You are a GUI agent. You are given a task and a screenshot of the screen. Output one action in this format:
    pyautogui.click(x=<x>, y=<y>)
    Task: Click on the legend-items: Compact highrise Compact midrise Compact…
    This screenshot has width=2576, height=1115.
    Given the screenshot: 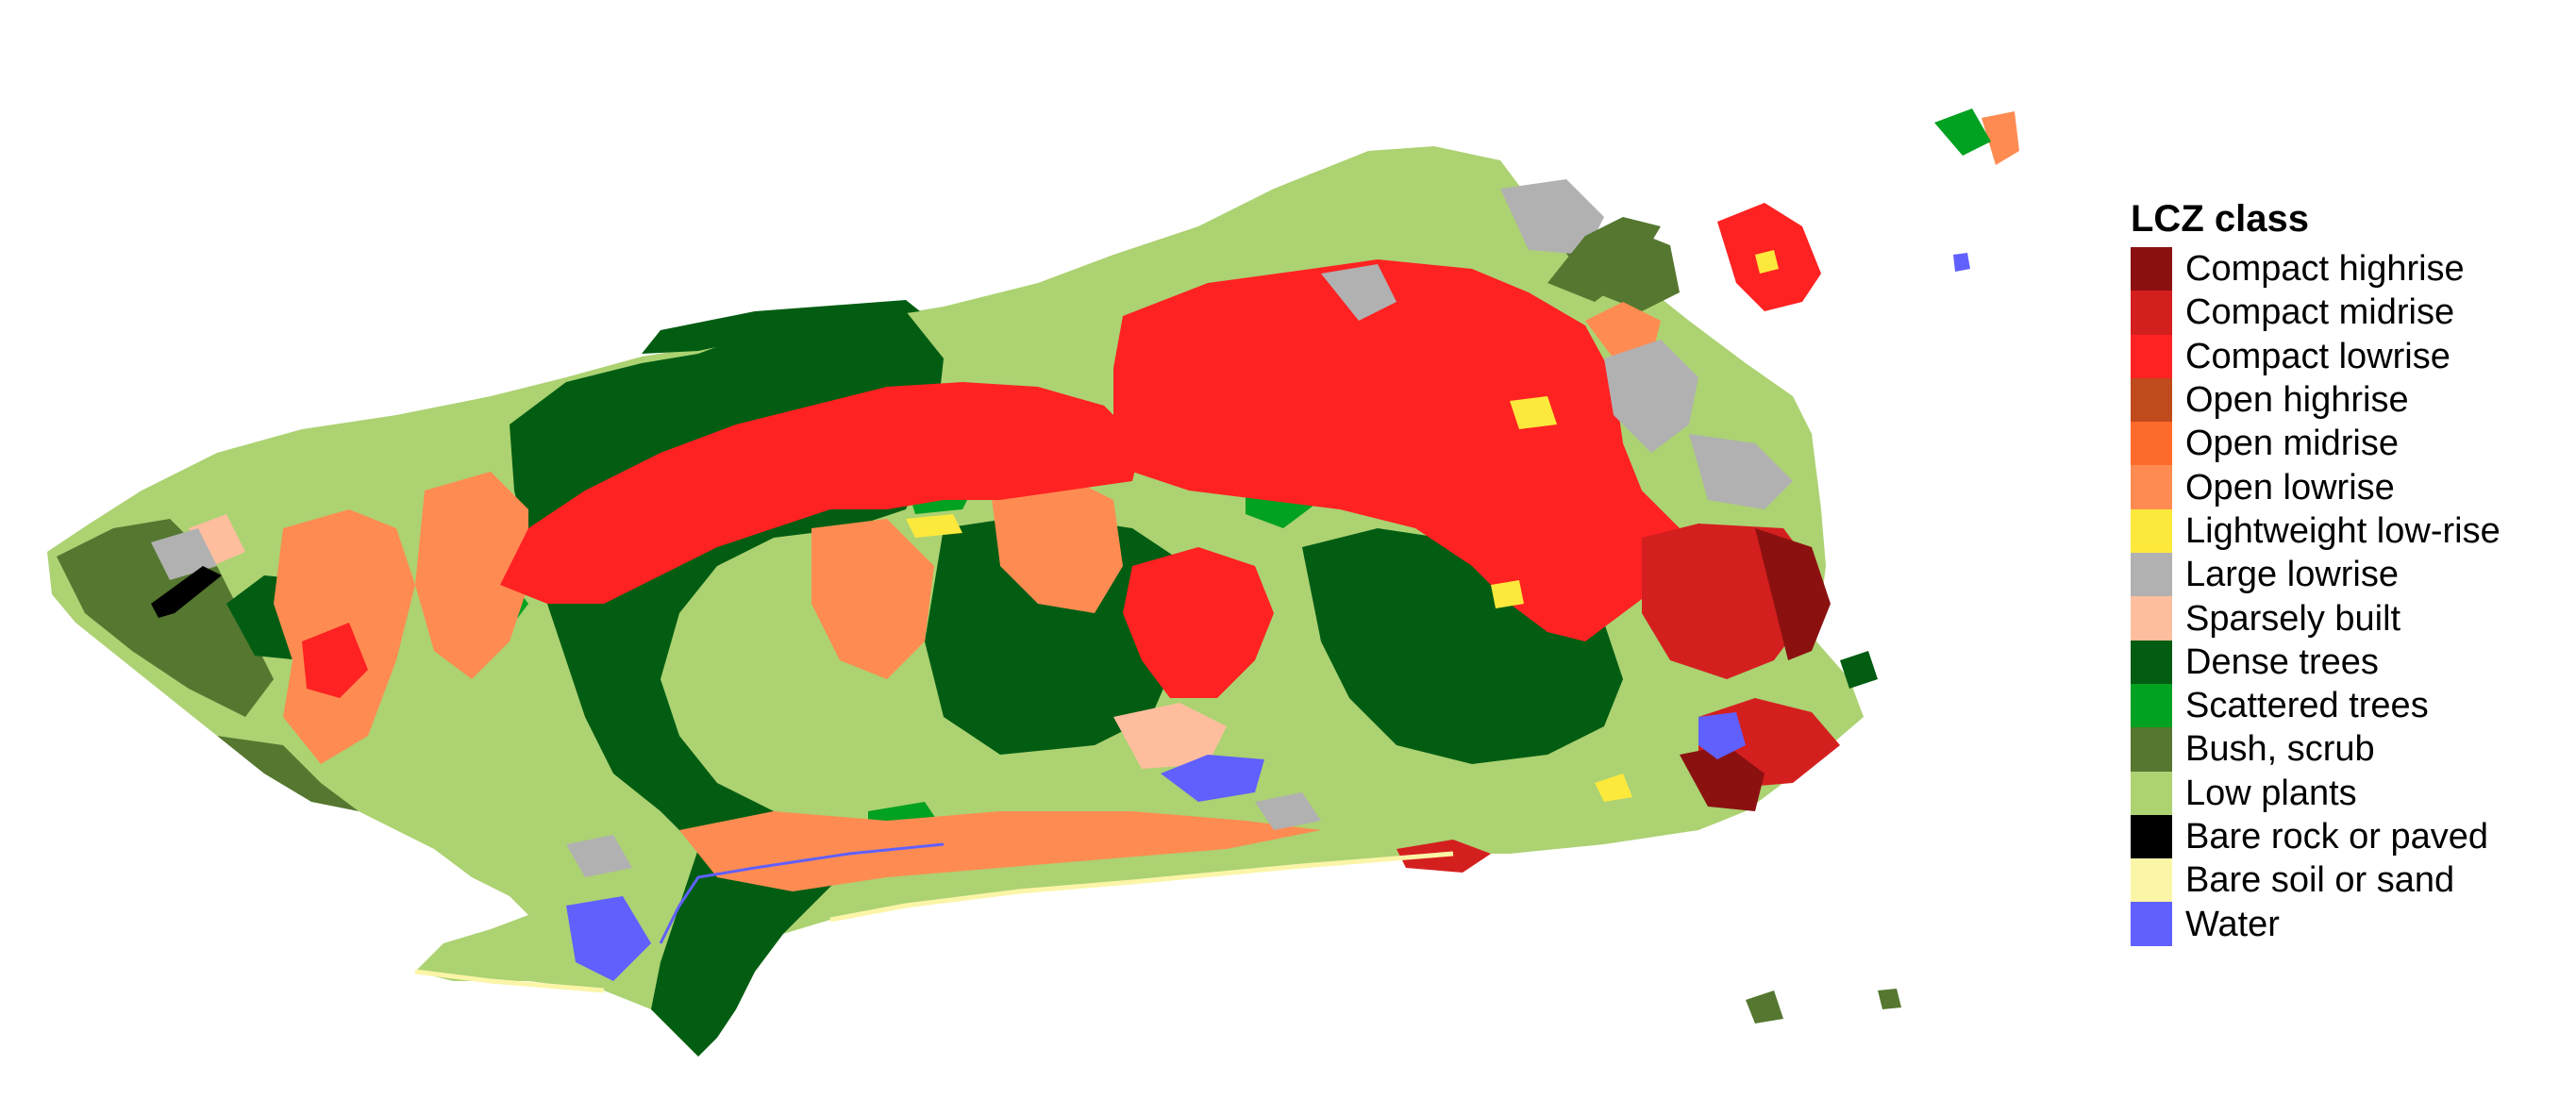 What is the action you would take?
    pyautogui.click(x=2348, y=596)
    